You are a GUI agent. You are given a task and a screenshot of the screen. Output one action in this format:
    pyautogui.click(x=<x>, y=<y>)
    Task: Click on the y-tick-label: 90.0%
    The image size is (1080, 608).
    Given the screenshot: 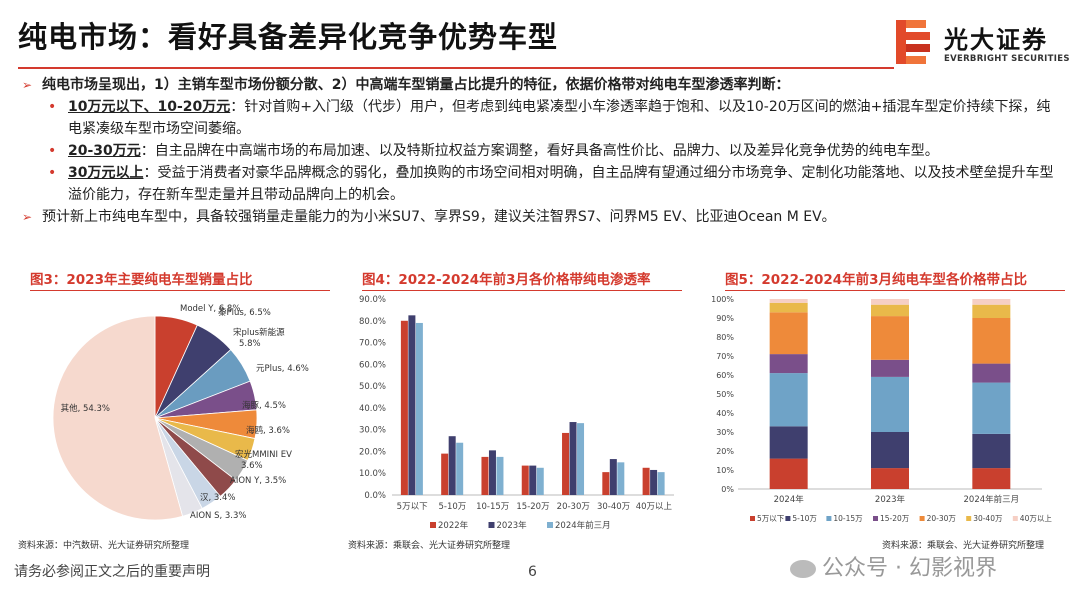 What is the action you would take?
    pyautogui.click(x=372, y=300)
    